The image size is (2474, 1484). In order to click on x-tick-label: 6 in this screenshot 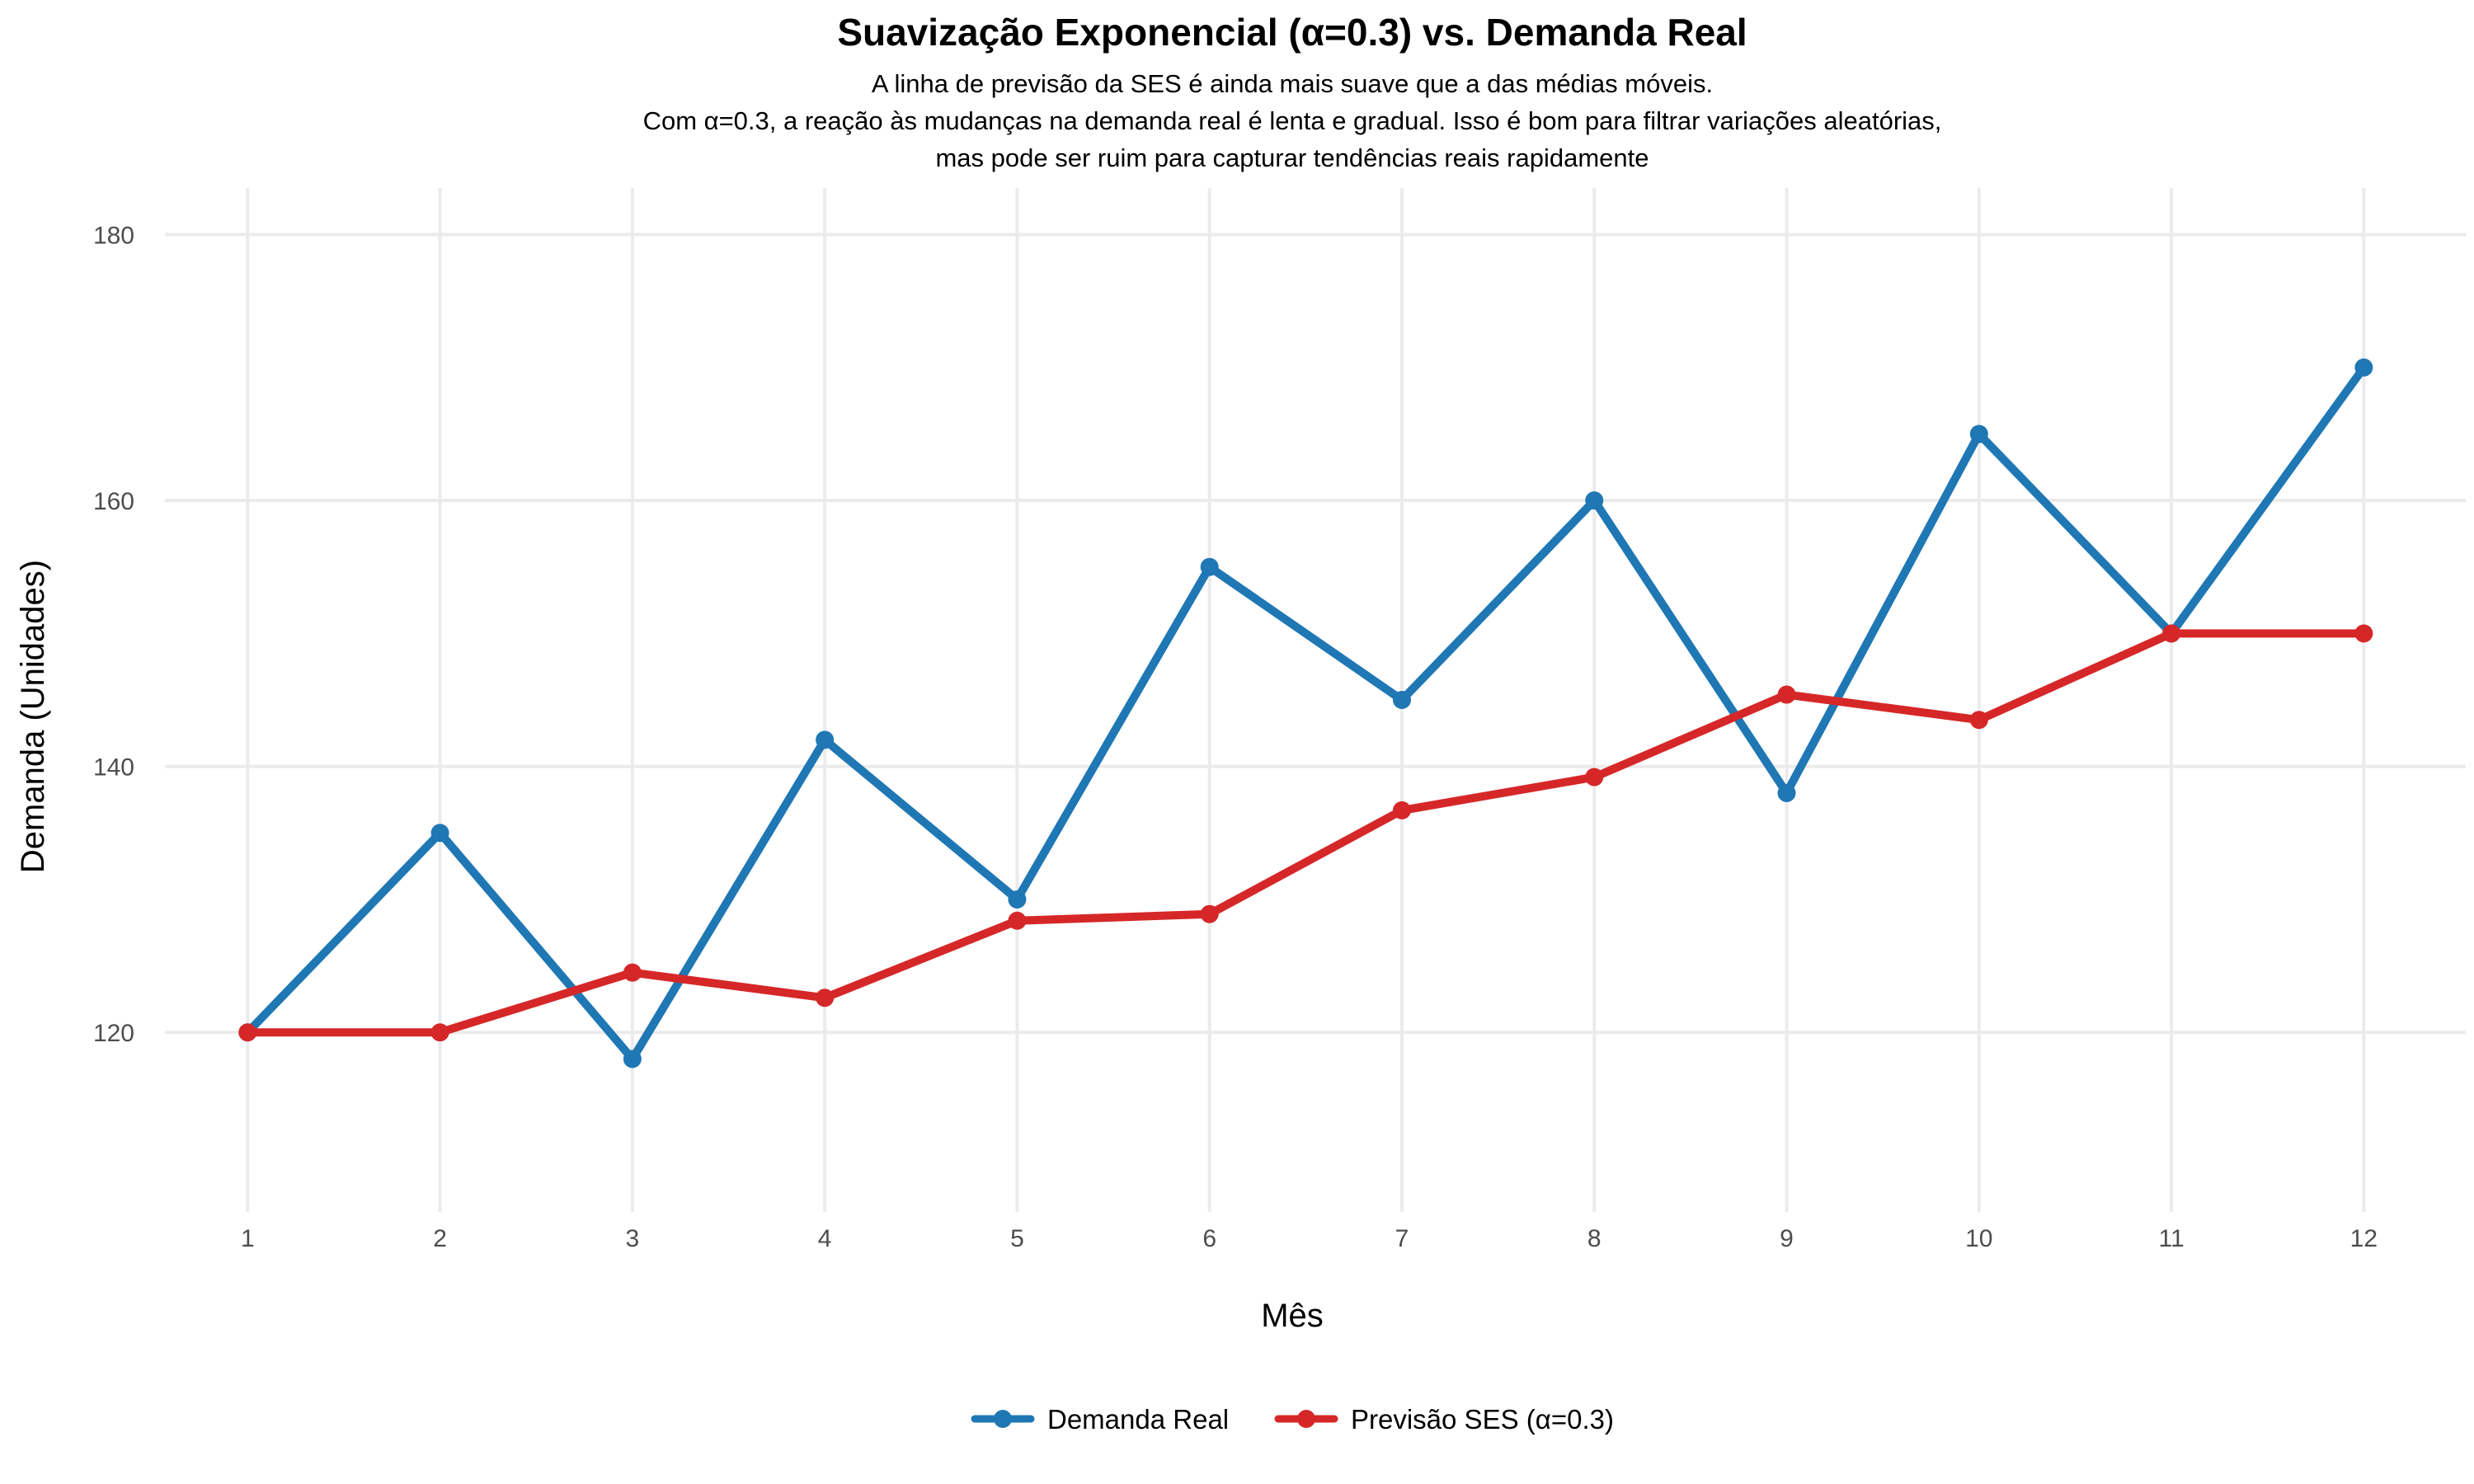, I will do `click(1209, 1238)`.